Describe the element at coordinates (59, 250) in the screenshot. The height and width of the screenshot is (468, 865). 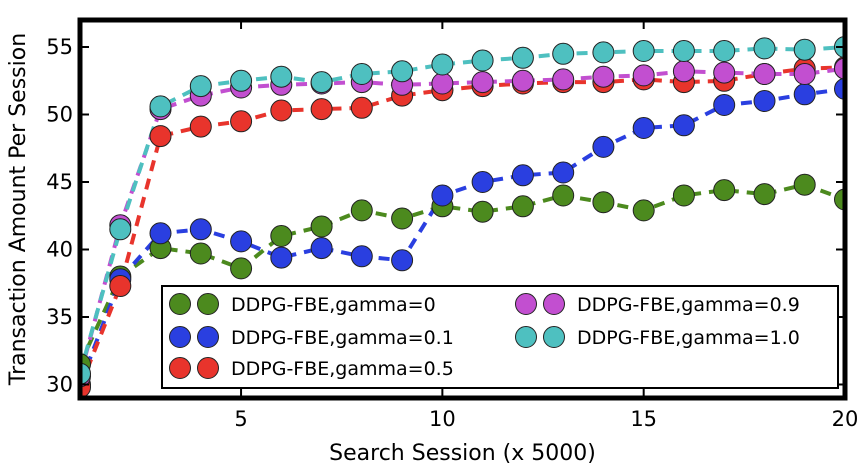
I see `y-tick-label: 40` at that location.